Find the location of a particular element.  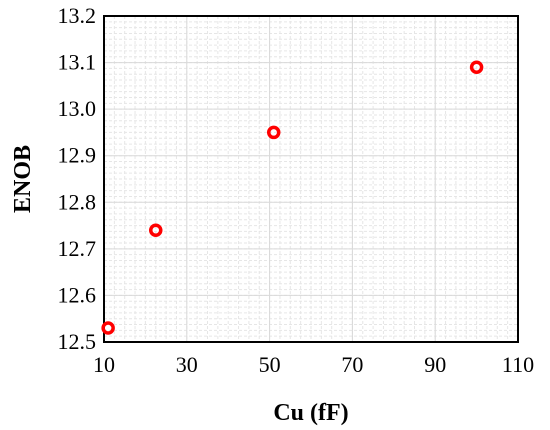

y-tick-label: 12.6 is located at coordinates (77, 294).